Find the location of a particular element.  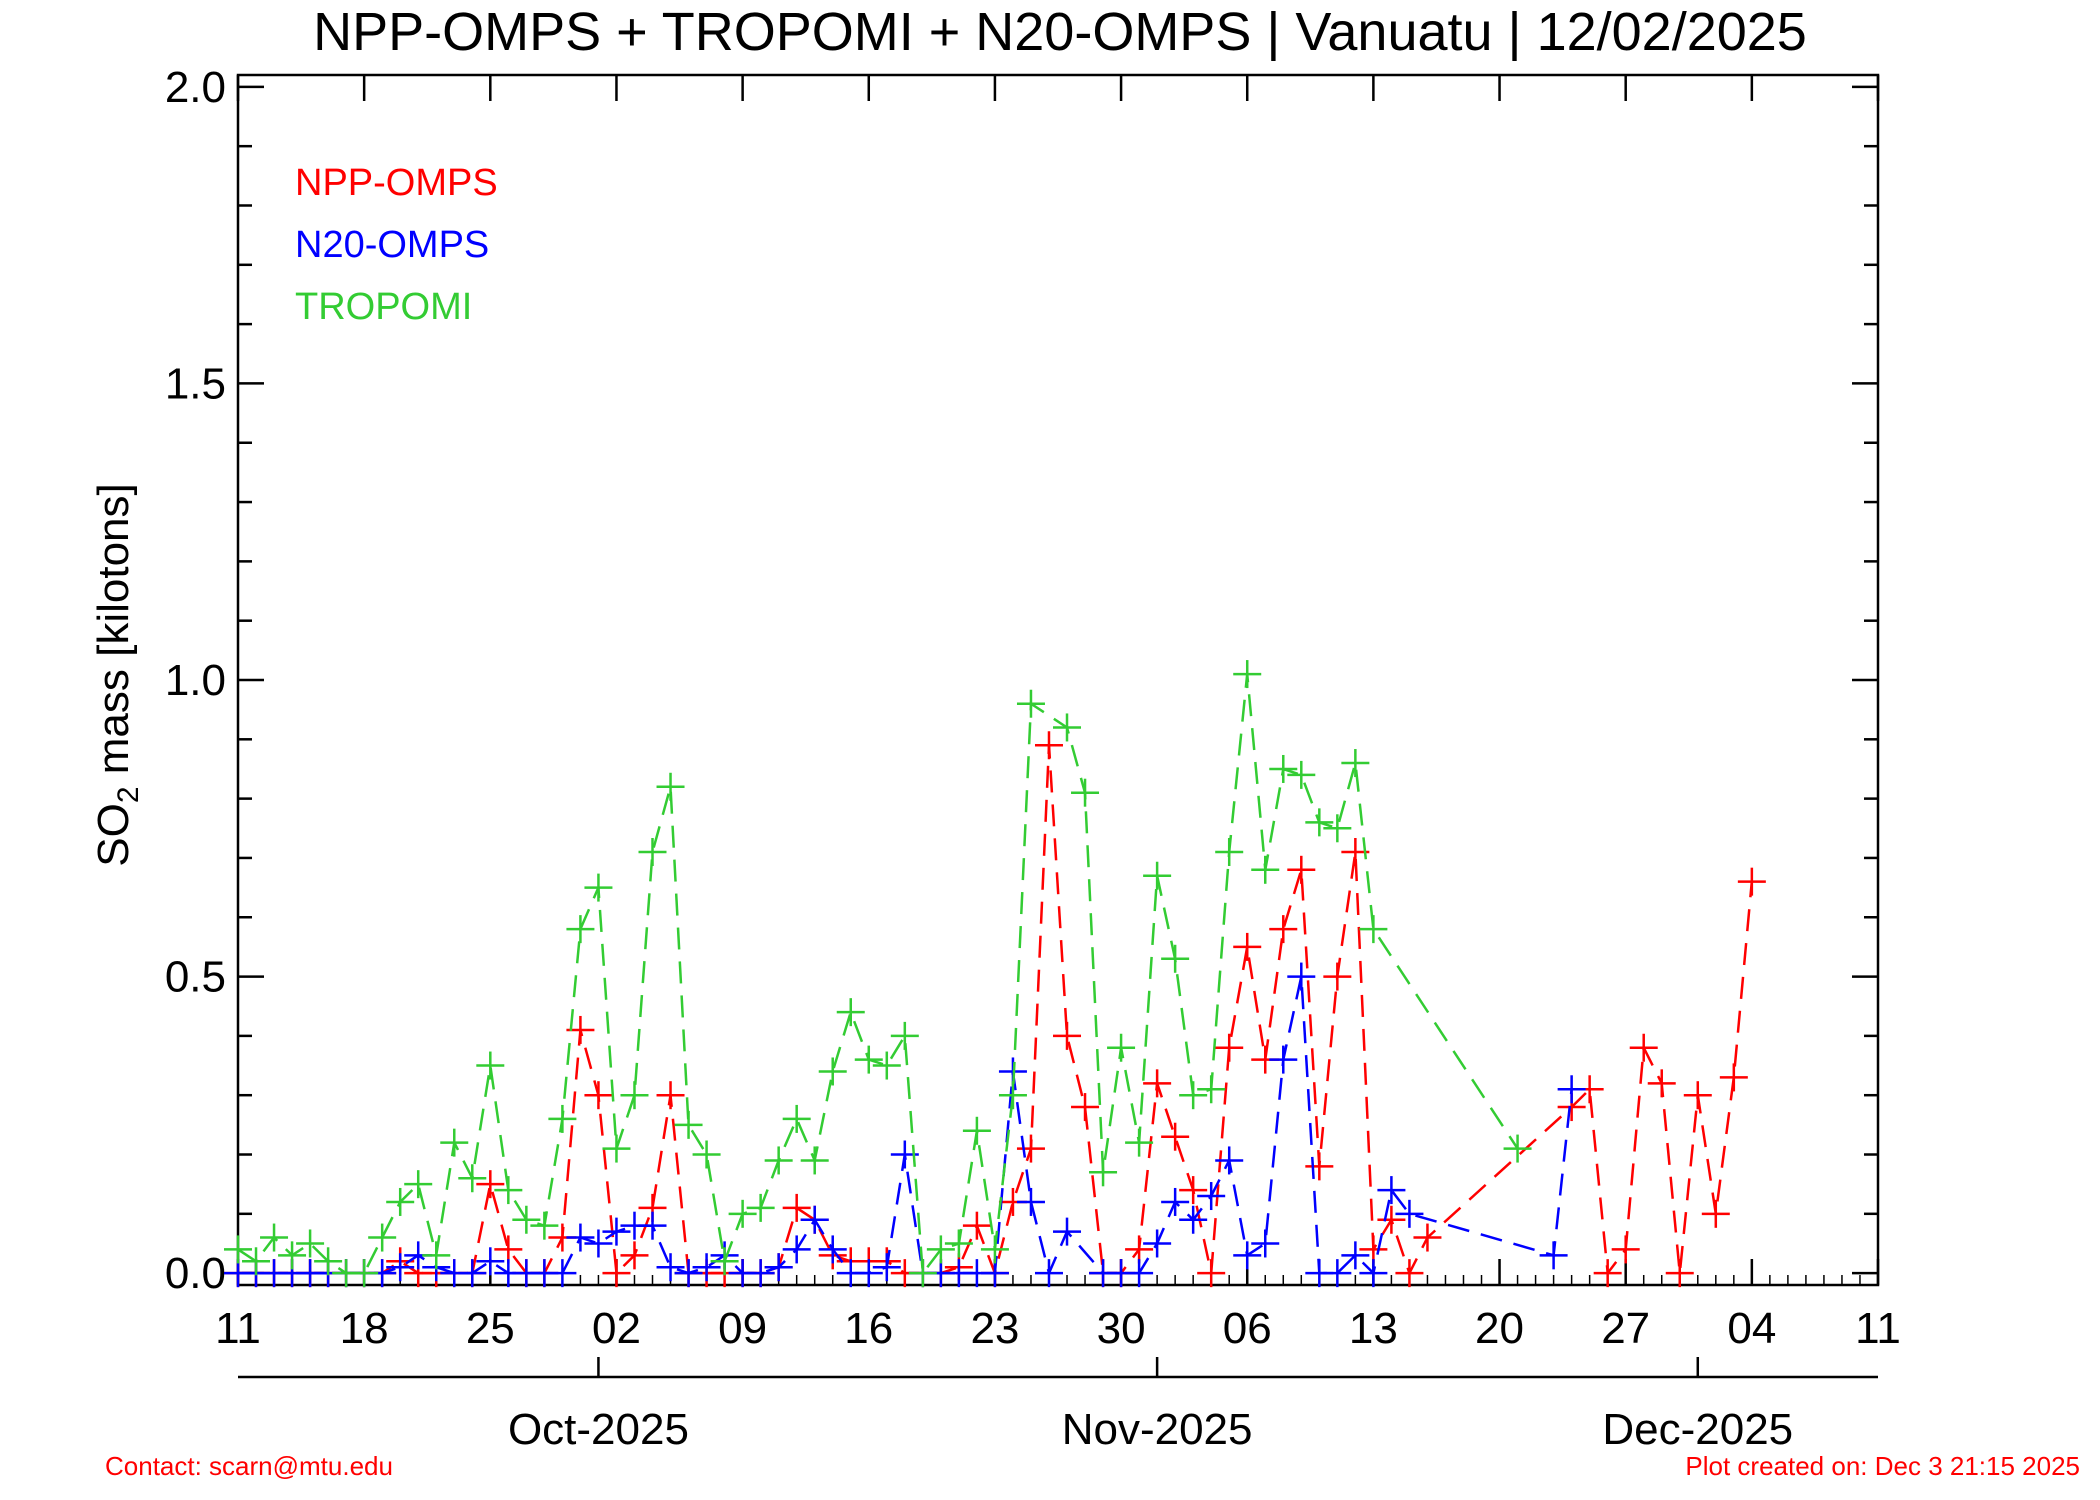

x-tick-label: 25 is located at coordinates (490, 1328).